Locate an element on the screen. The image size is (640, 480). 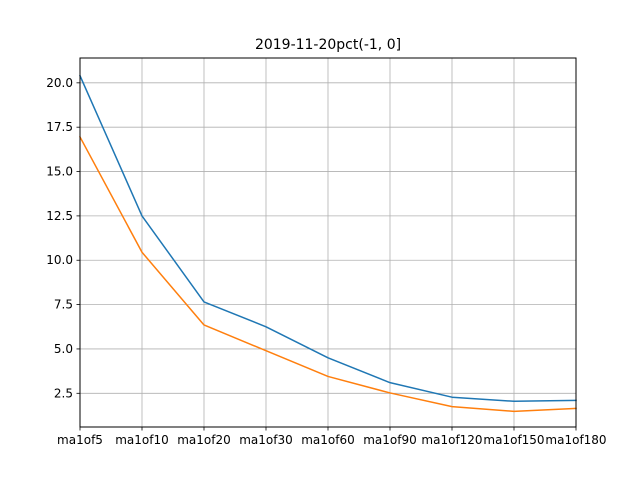
y-tick-label: 15.0 is located at coordinates (59, 172).